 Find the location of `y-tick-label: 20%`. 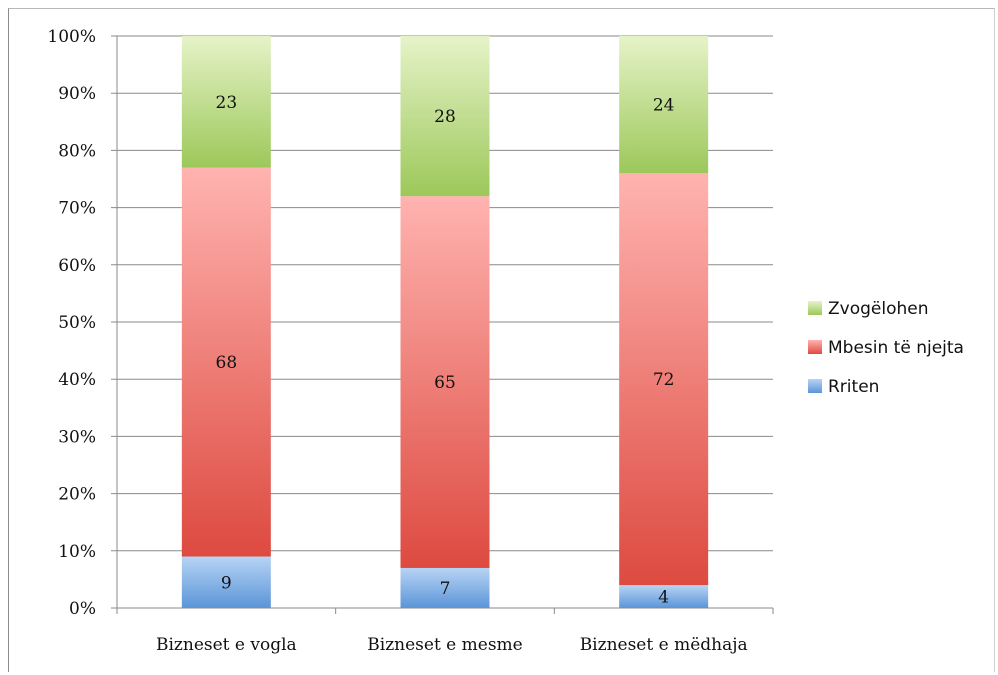

y-tick-label: 20% is located at coordinates (77, 495).